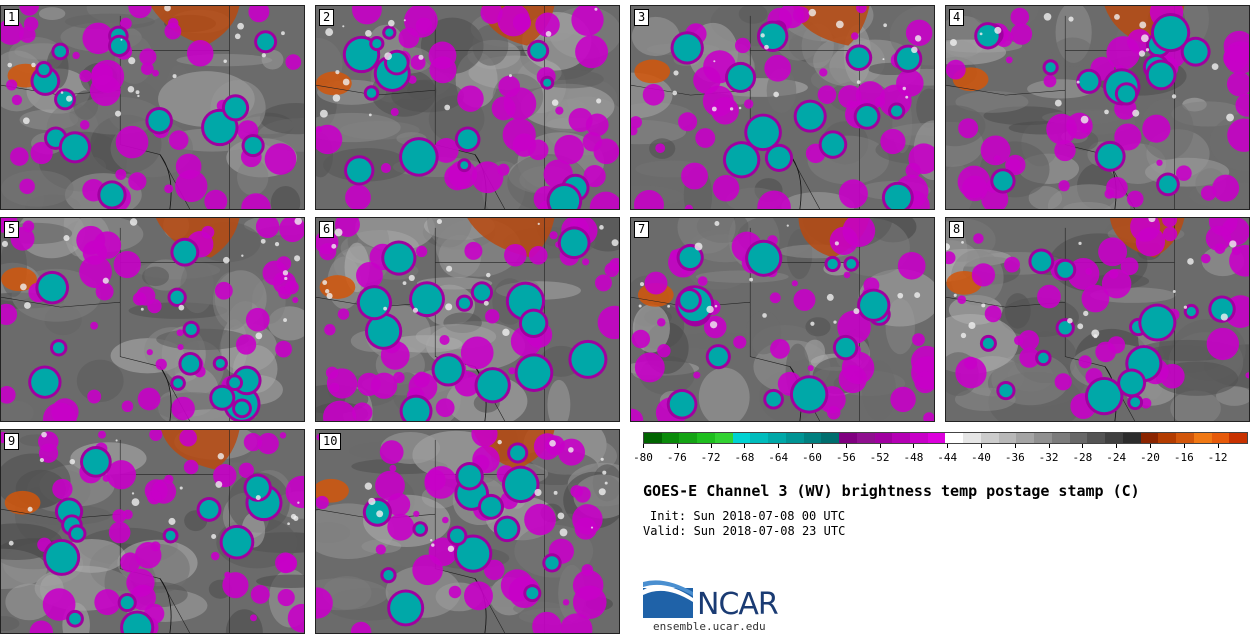 The height and width of the screenshot is (635, 1260). Describe the element at coordinates (152, 107) in the screenshot. I see `postage-stamp-panel-1: 1` at that location.